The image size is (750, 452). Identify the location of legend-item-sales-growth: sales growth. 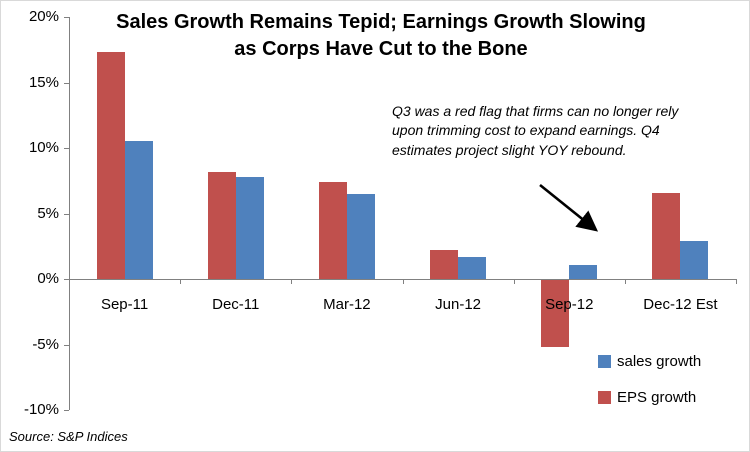
(649, 361).